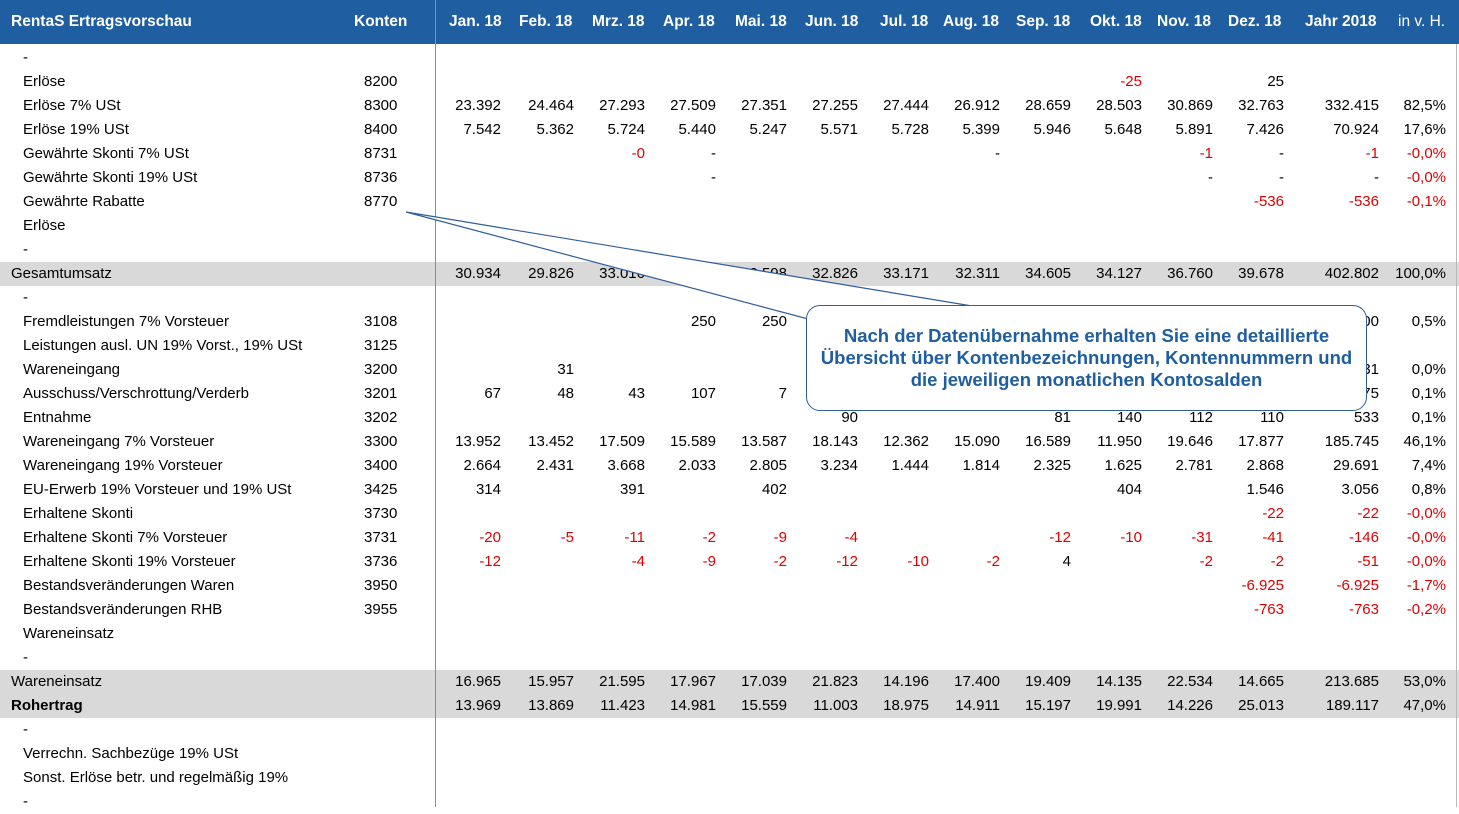 The image size is (1459, 814). What do you see at coordinates (764, 705) in the screenshot?
I see `month-value-cell: 15.559` at bounding box center [764, 705].